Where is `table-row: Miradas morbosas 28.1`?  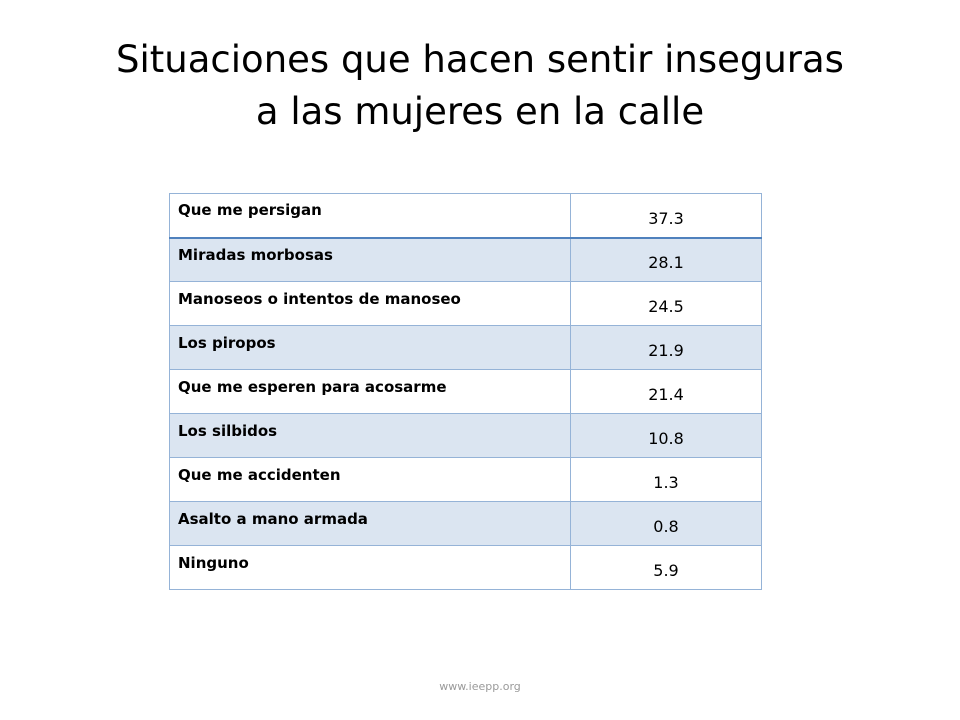
table-row: Miradas morbosas 28.1 is located at coordinates (465, 259).